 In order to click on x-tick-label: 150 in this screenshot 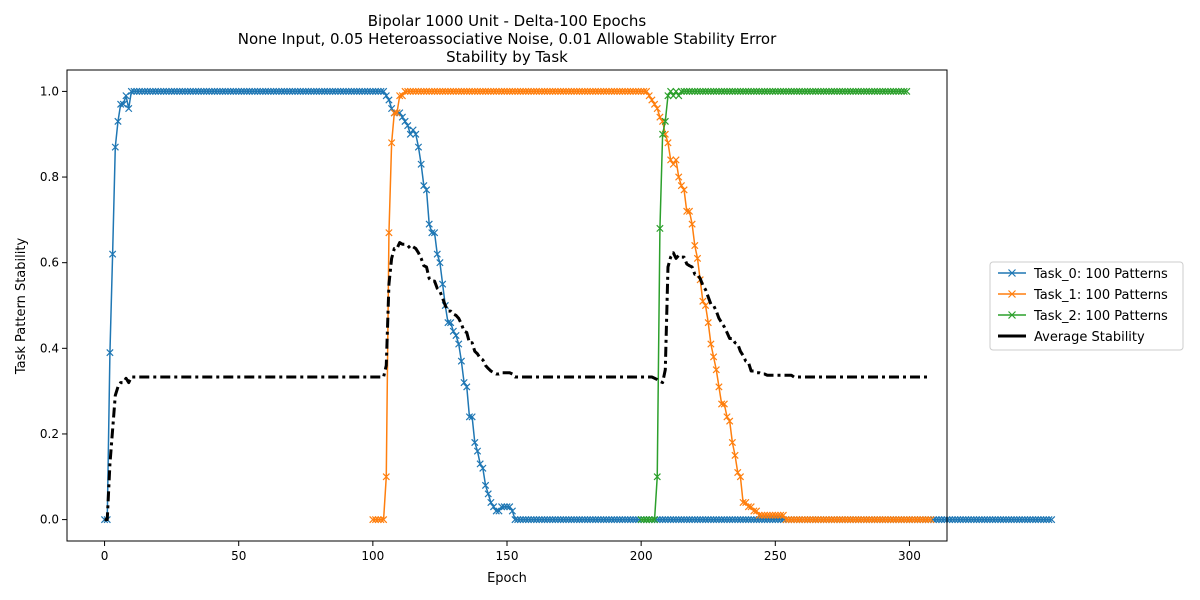, I will do `click(507, 556)`.